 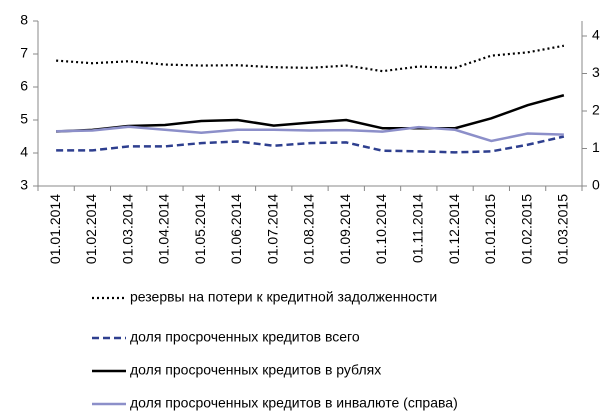 What do you see at coordinates (24, 185) in the screenshot?
I see `y-tick-label: 3` at bounding box center [24, 185].